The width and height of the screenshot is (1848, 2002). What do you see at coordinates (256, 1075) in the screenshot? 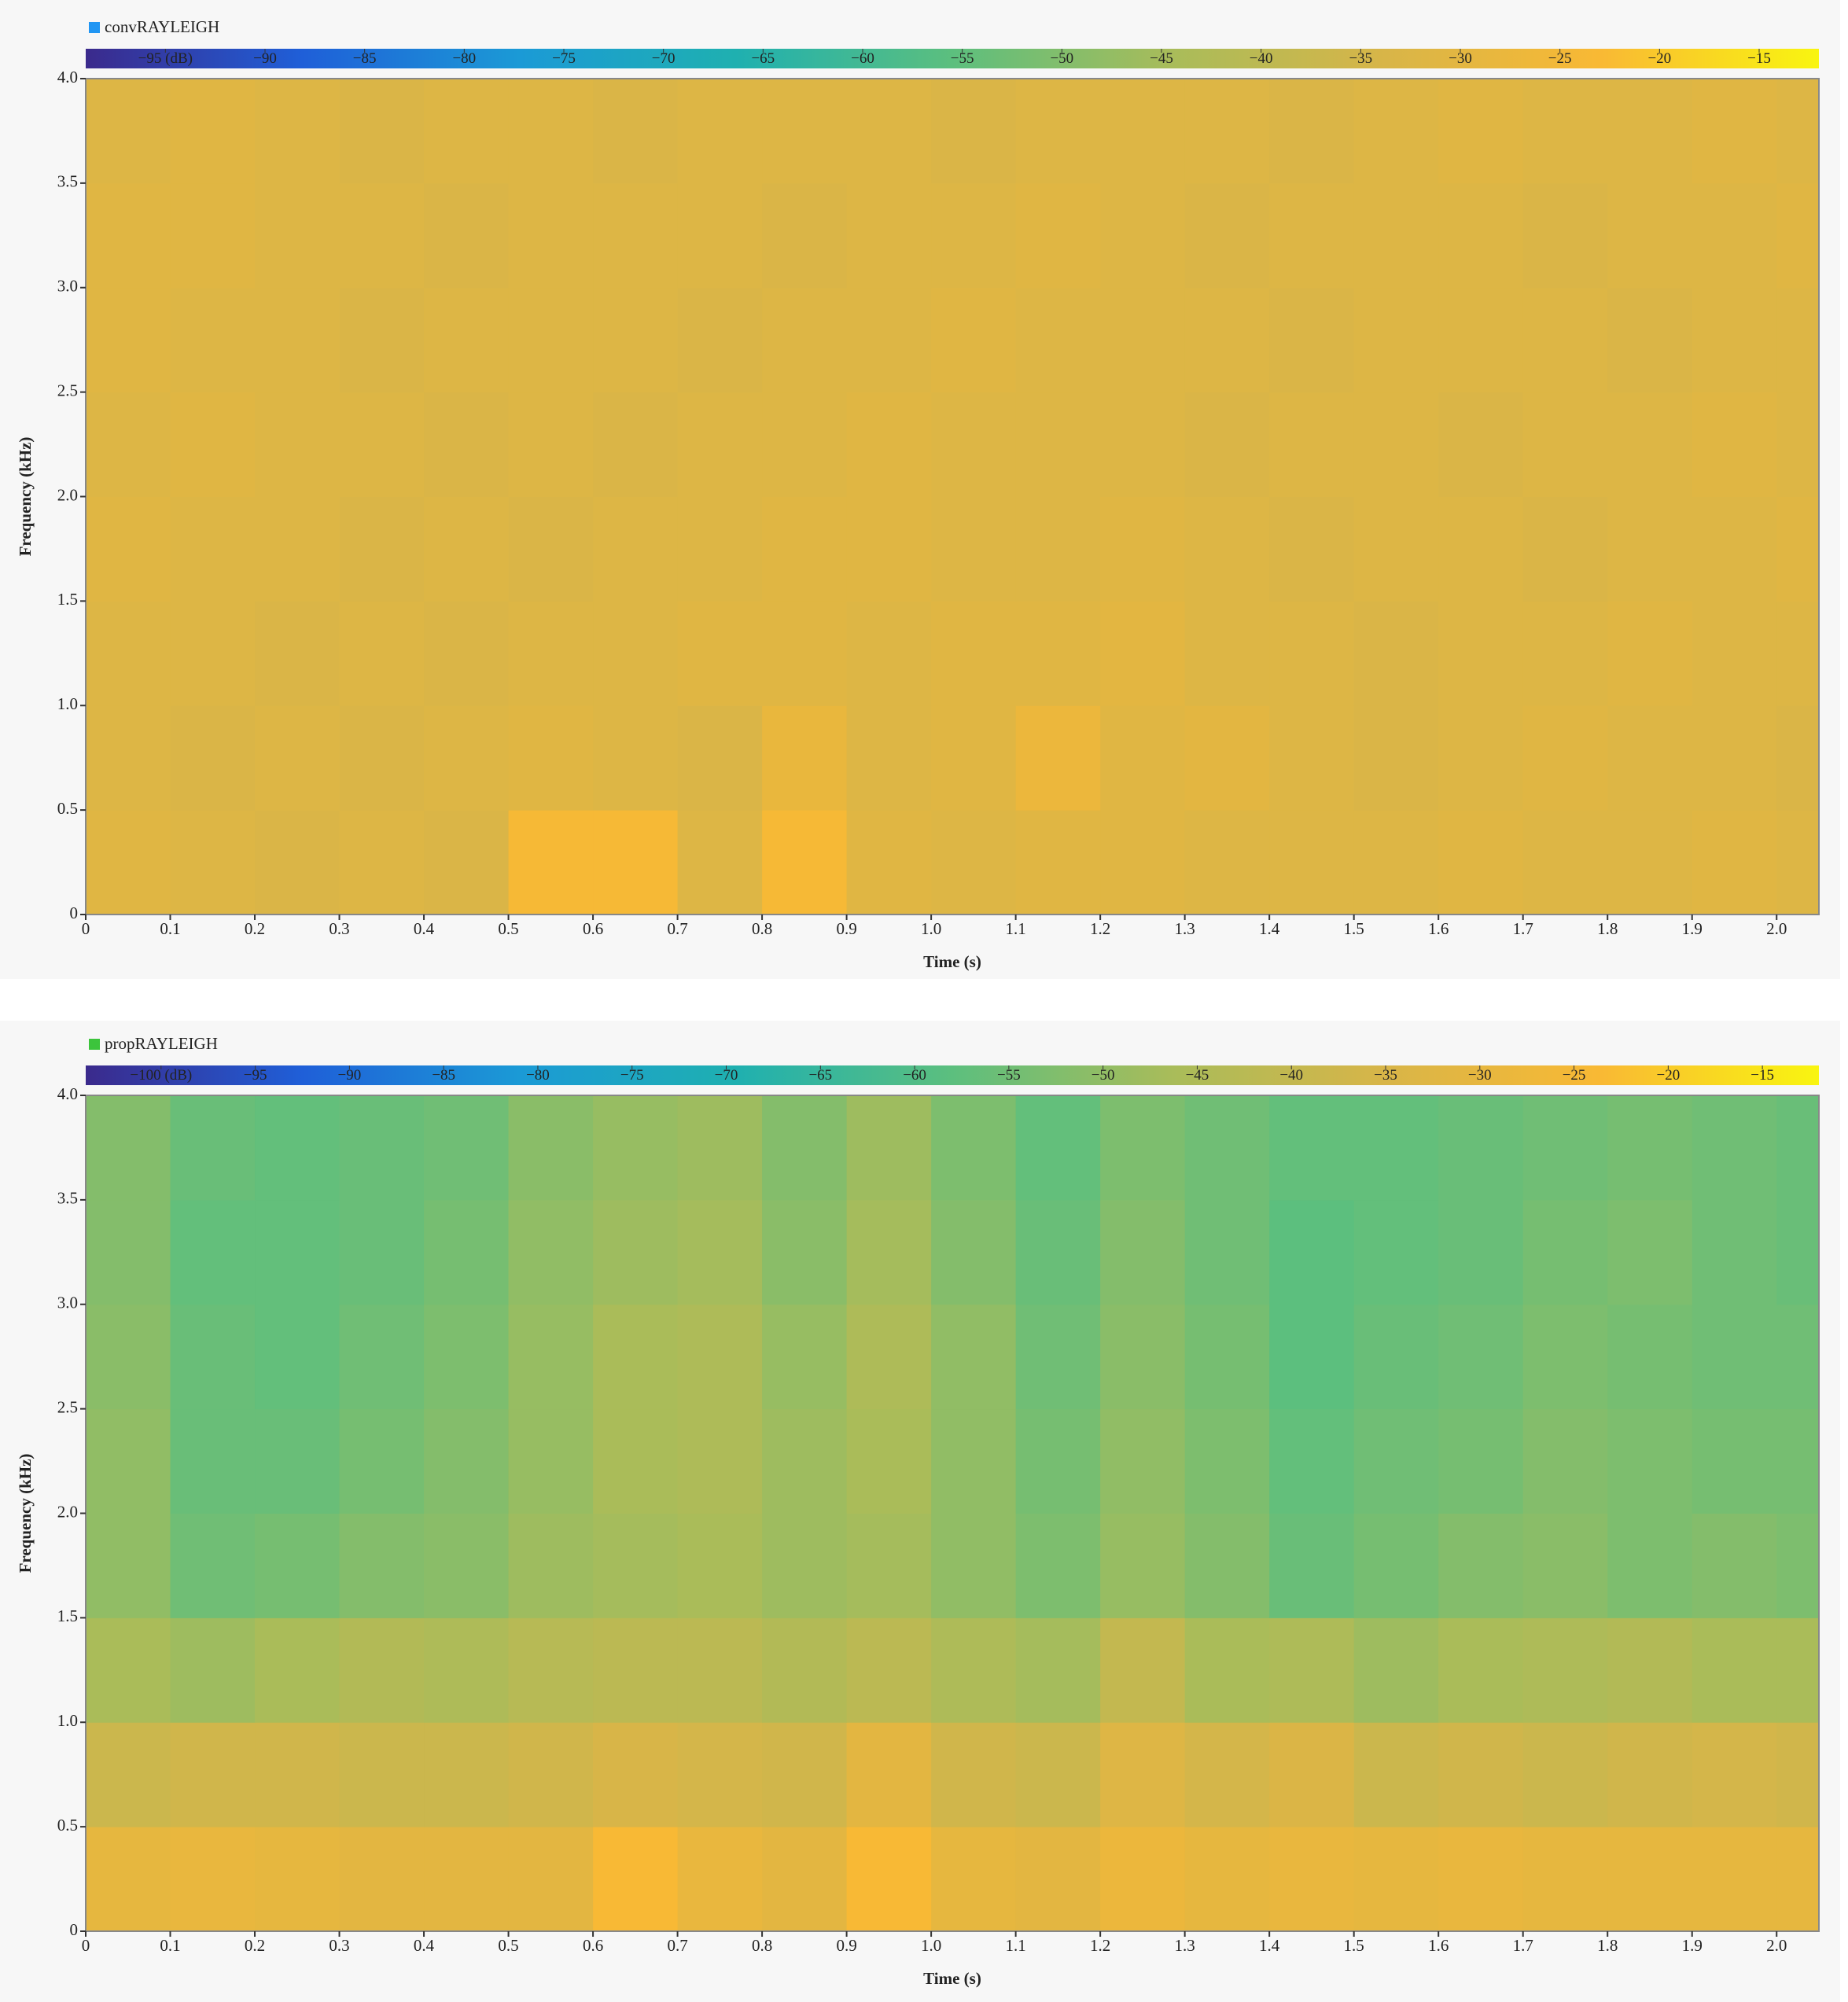
I see `colorbar-tick-label: −95` at bounding box center [256, 1075].